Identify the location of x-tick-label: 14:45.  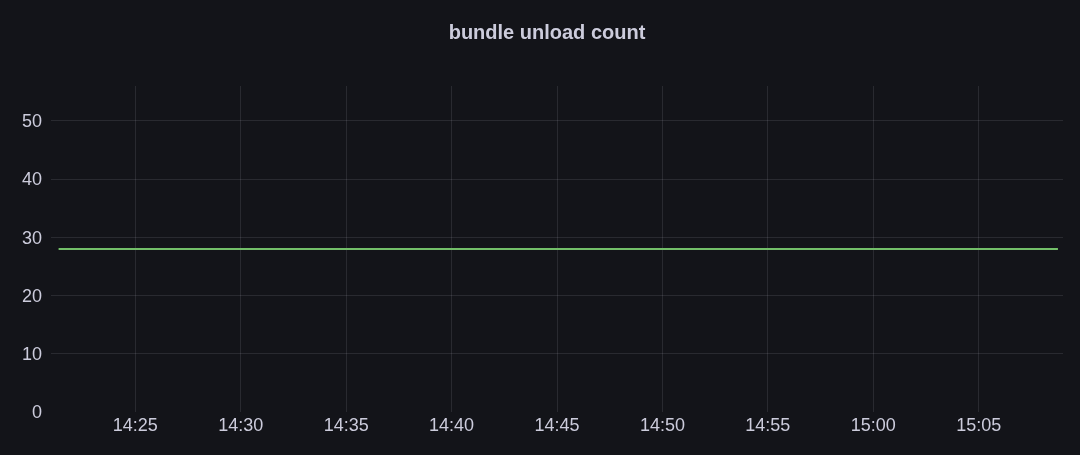
(557, 425).